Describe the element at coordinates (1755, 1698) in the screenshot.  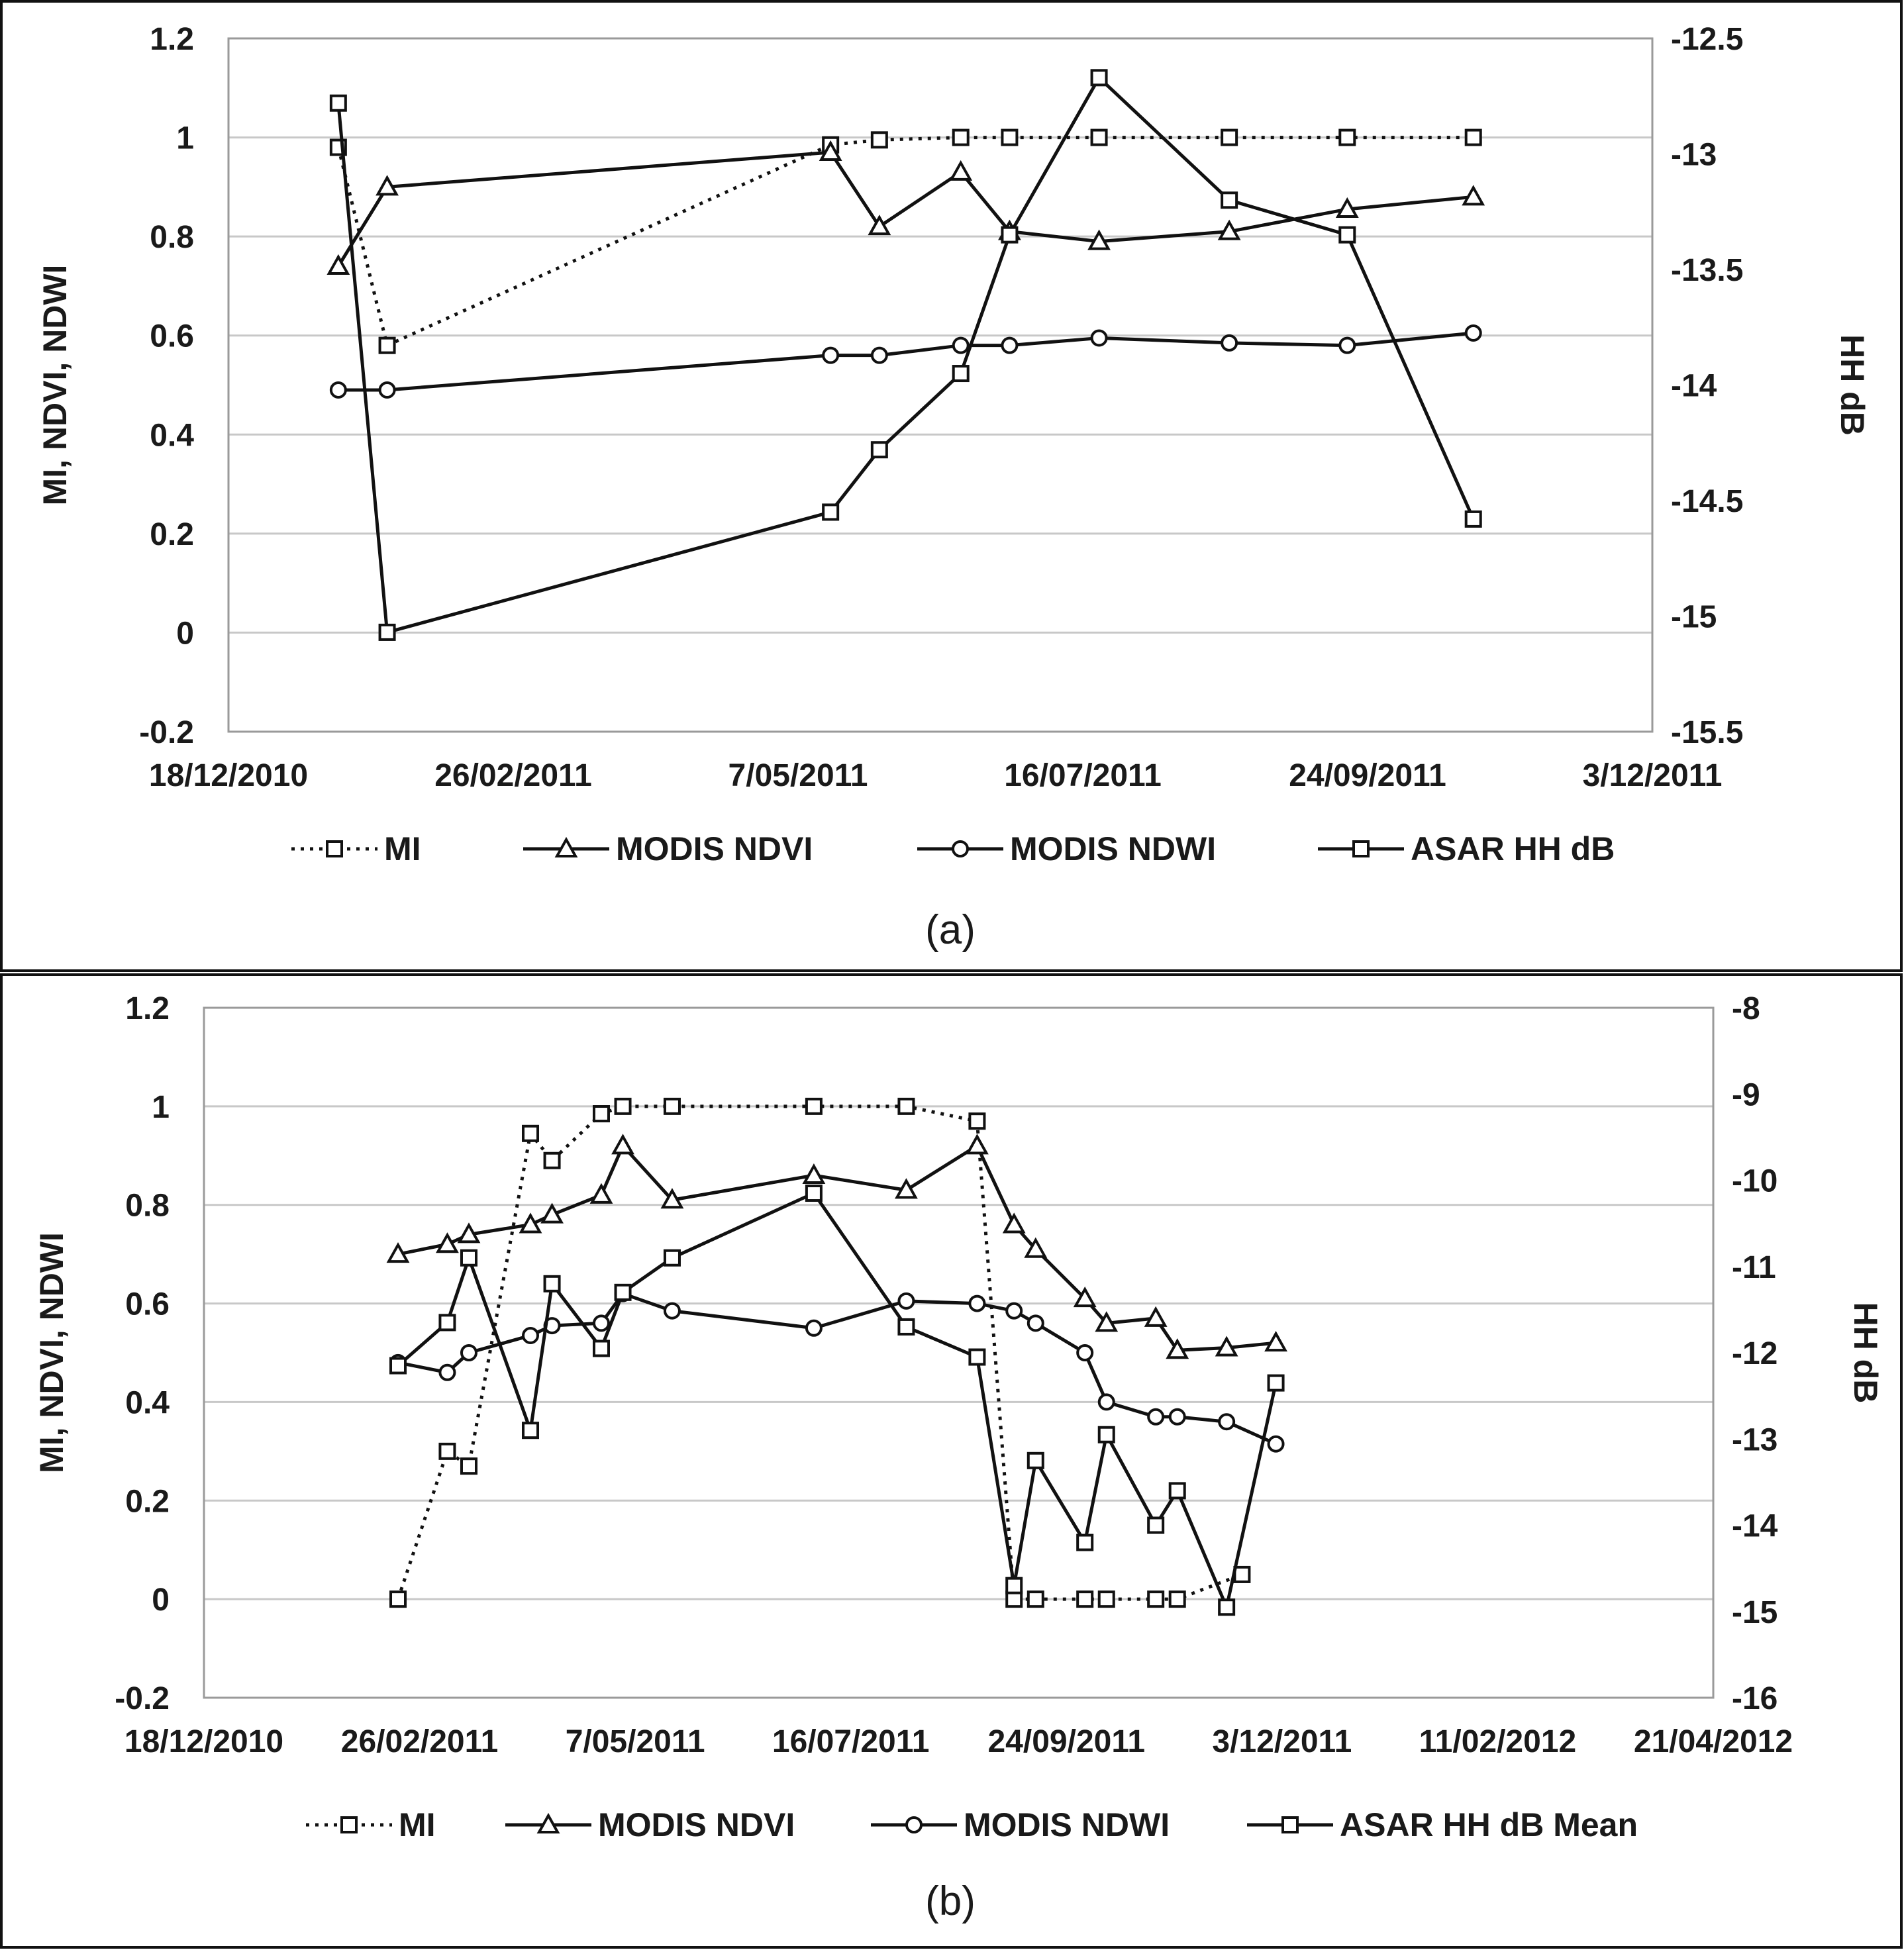
I see `y2-tick-label: -16` at that location.